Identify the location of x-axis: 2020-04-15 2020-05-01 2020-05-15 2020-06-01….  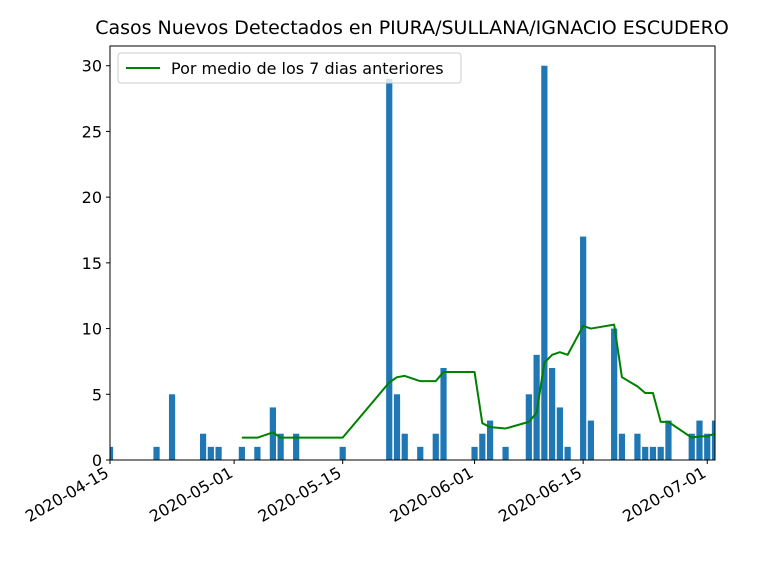
(365, 493).